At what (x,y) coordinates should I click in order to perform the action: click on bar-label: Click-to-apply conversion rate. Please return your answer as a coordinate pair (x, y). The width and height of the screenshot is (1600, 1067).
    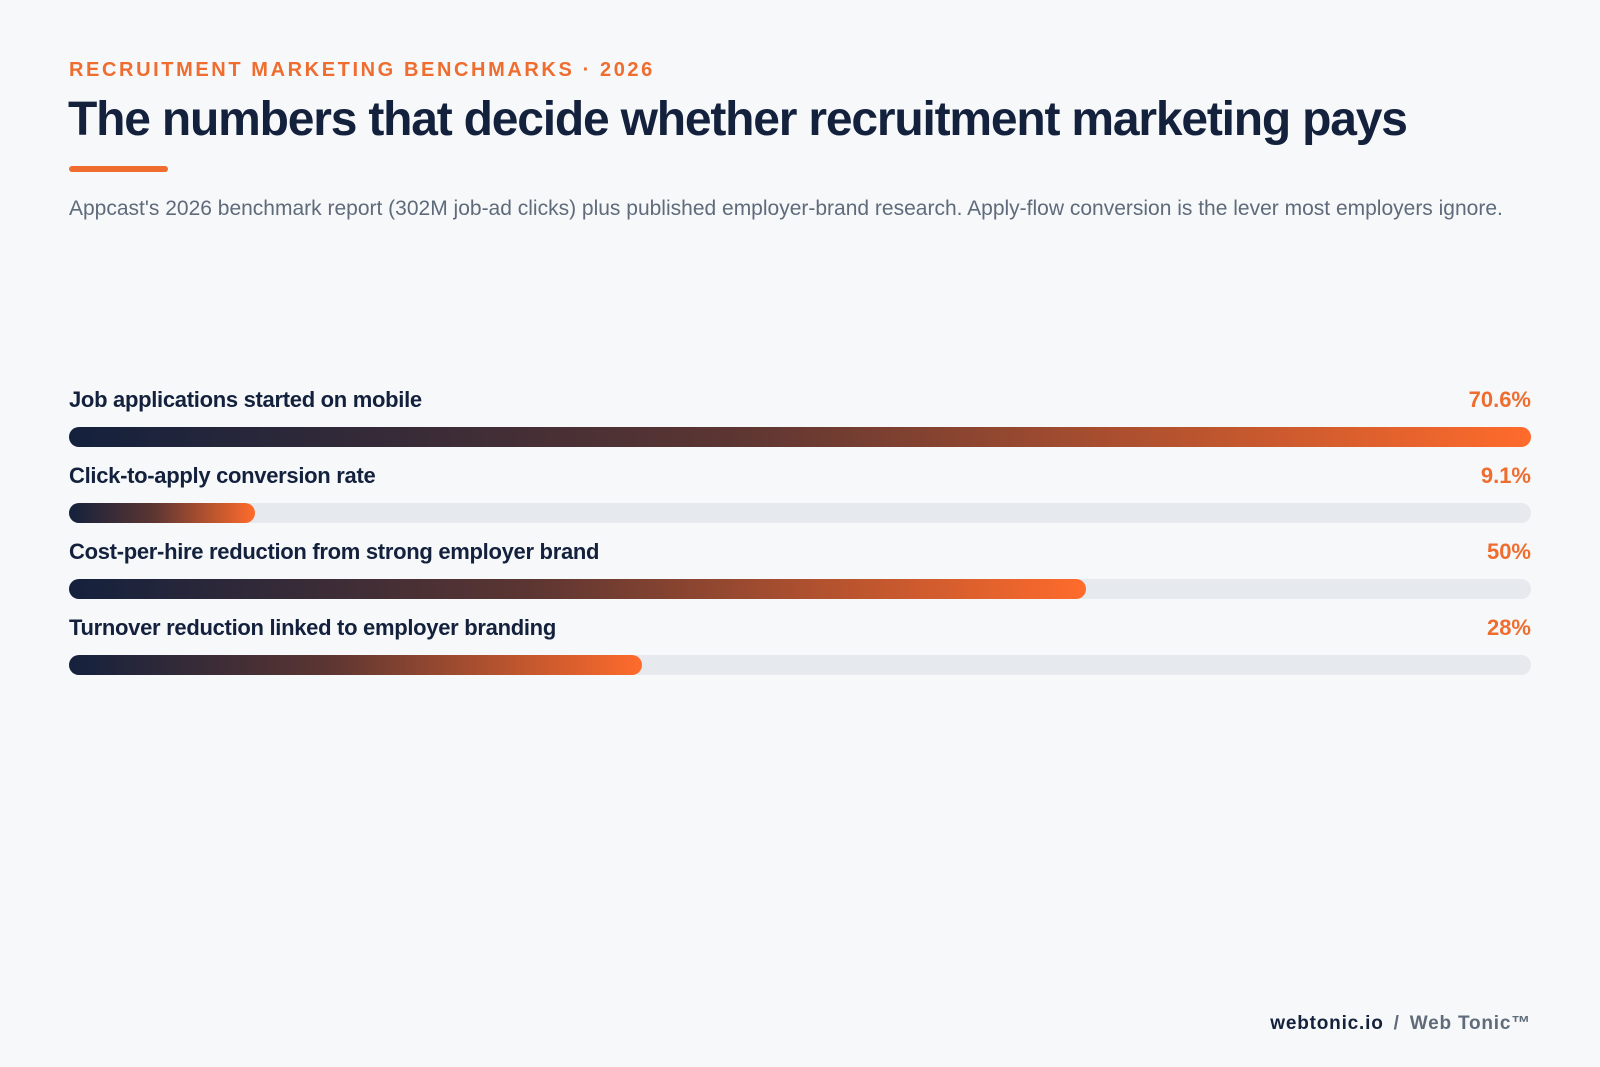
    Looking at the image, I should click on (222, 475).